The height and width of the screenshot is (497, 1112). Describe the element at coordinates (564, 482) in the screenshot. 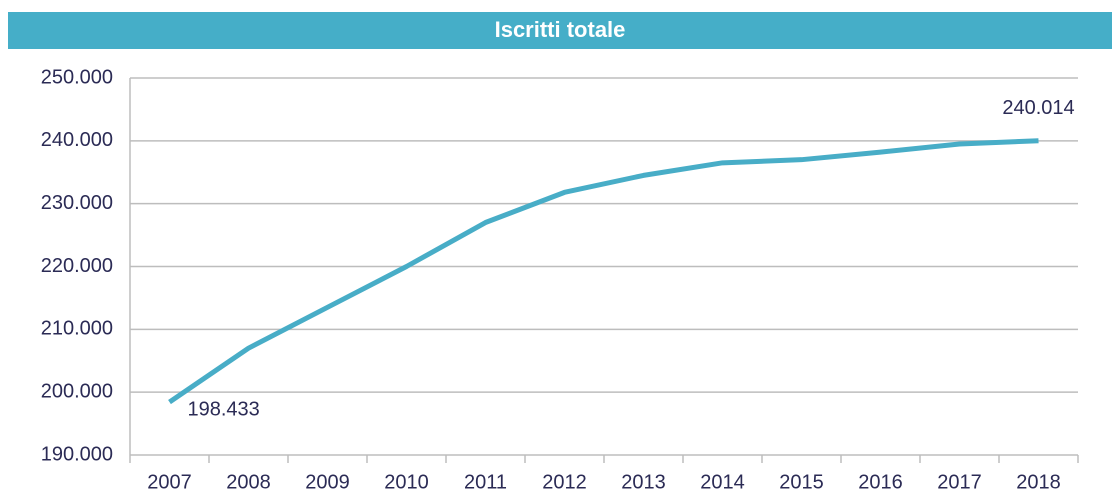

I see `x-tick-label: 2012` at that location.